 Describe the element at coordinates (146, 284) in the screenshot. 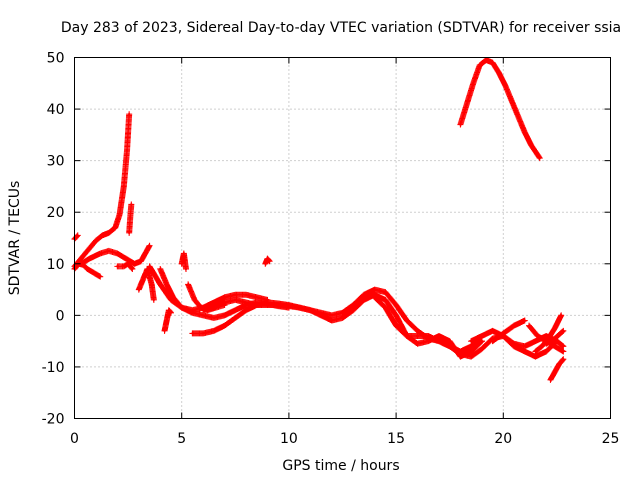

I see `series-track-g` at that location.